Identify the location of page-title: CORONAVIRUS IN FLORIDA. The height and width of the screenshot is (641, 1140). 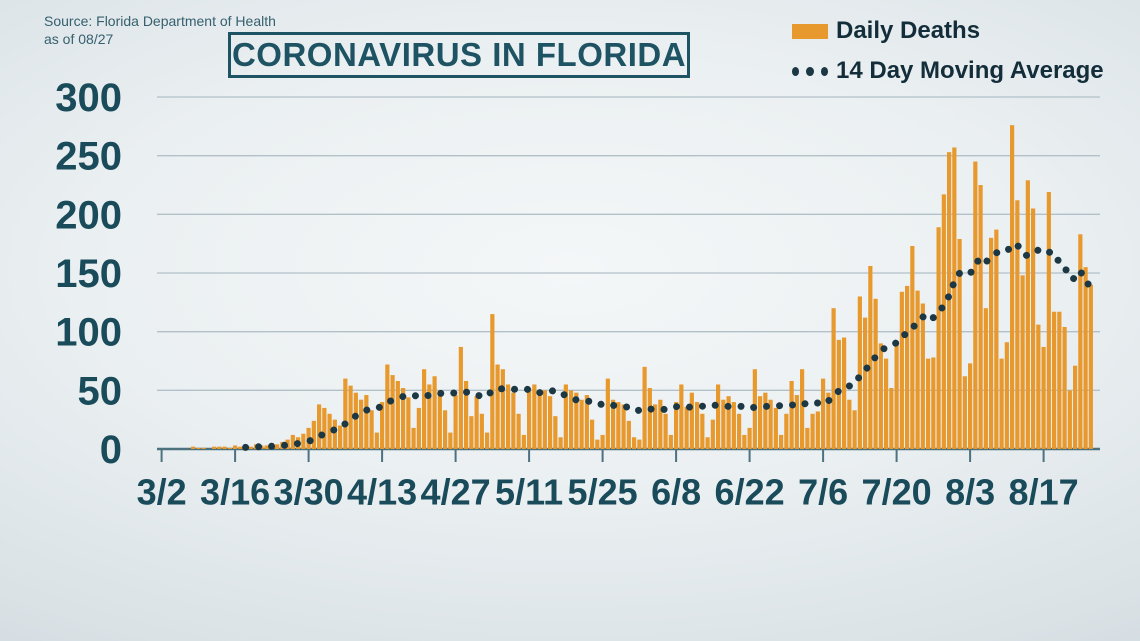
(459, 55).